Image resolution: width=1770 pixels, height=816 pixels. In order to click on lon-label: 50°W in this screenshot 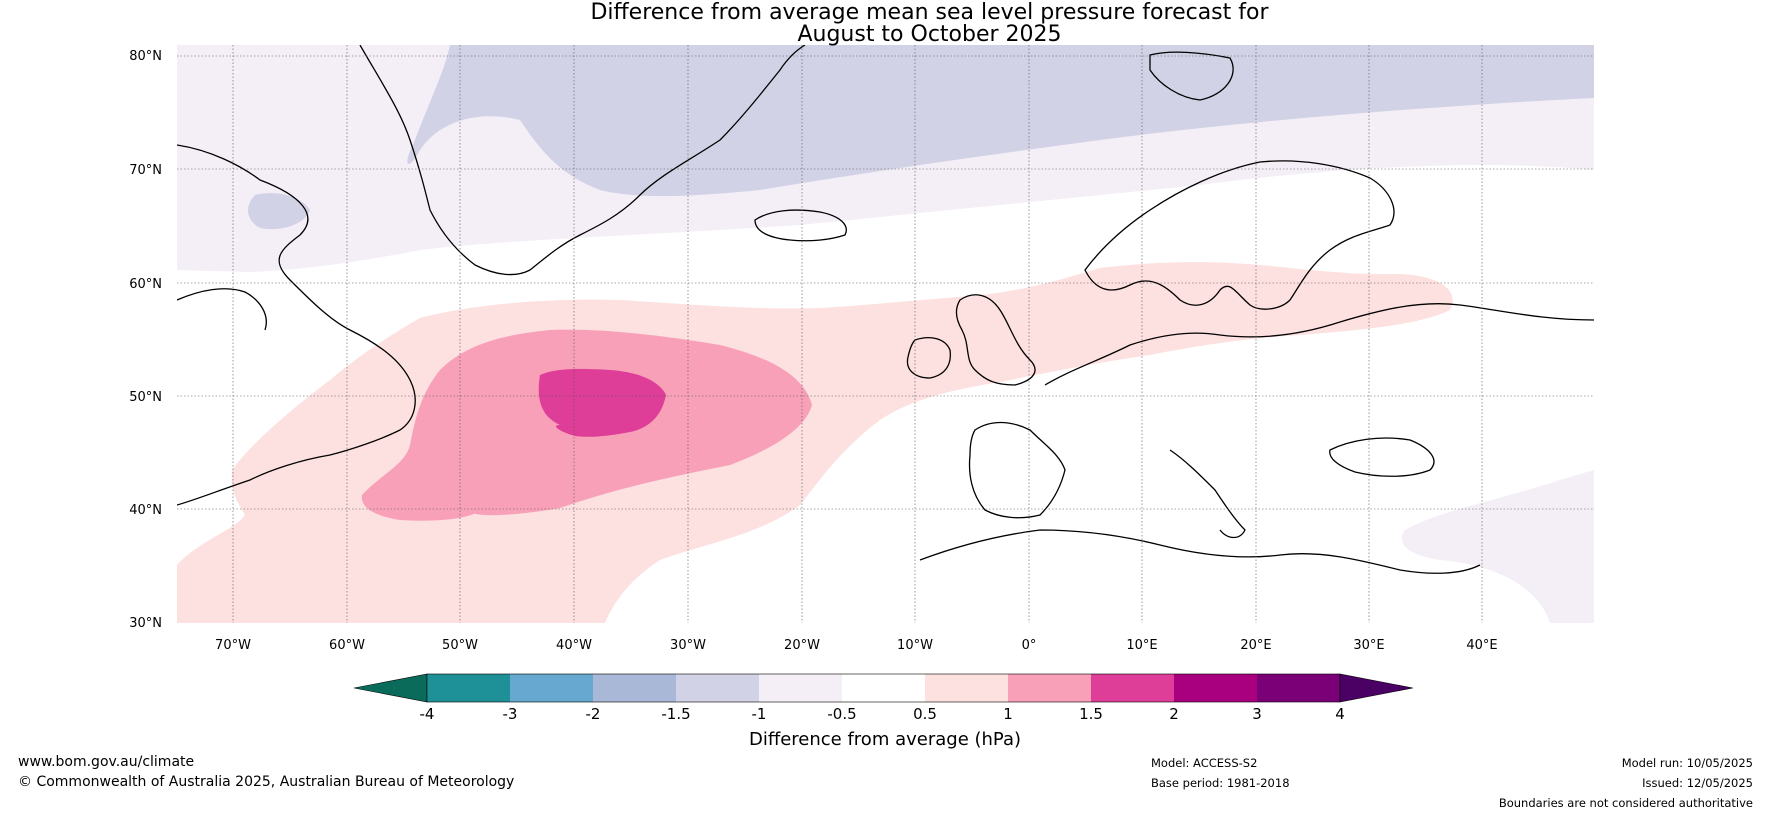, I will do `click(460, 645)`.